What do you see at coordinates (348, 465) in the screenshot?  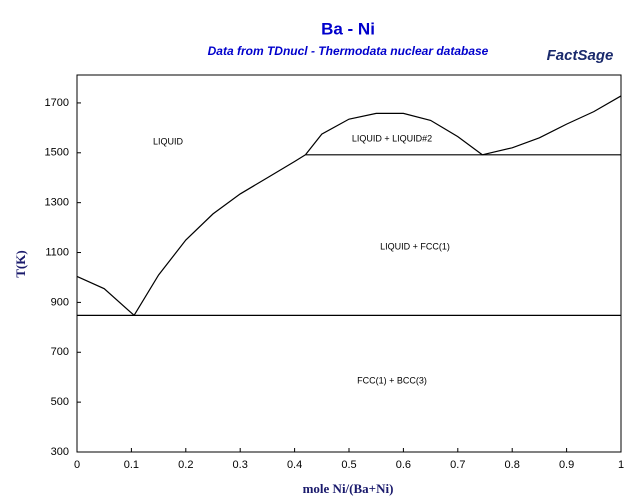 I see `x-tick-label: 0.5` at bounding box center [348, 465].